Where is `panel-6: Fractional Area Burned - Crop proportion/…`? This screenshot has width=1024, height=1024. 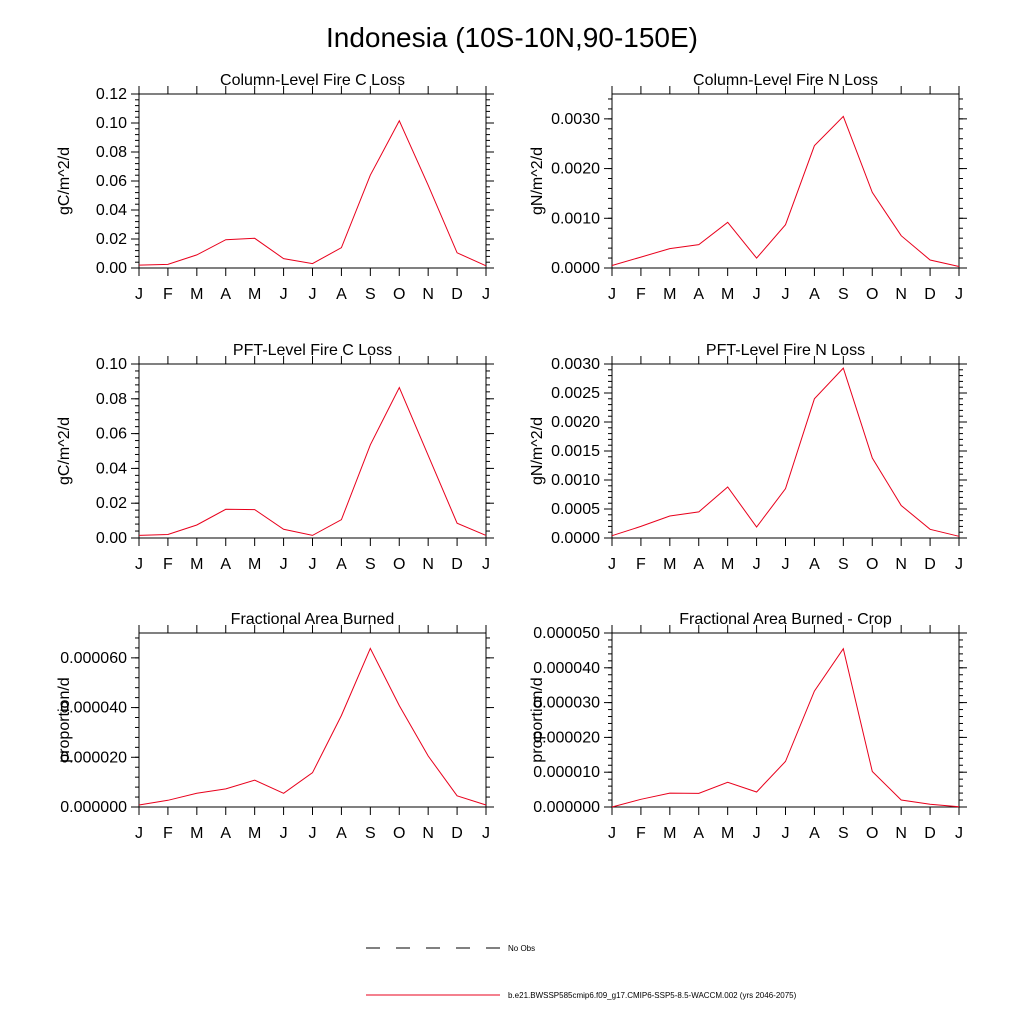
panel-6: Fractional Area Burned - Crop proportion/… is located at coordinates (748, 726).